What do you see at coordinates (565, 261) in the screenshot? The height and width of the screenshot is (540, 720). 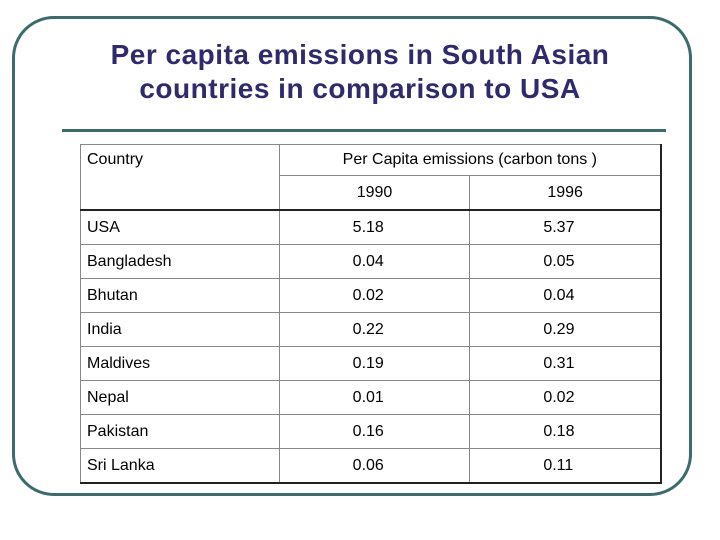 I see `value-1996-cell: 0.05` at bounding box center [565, 261].